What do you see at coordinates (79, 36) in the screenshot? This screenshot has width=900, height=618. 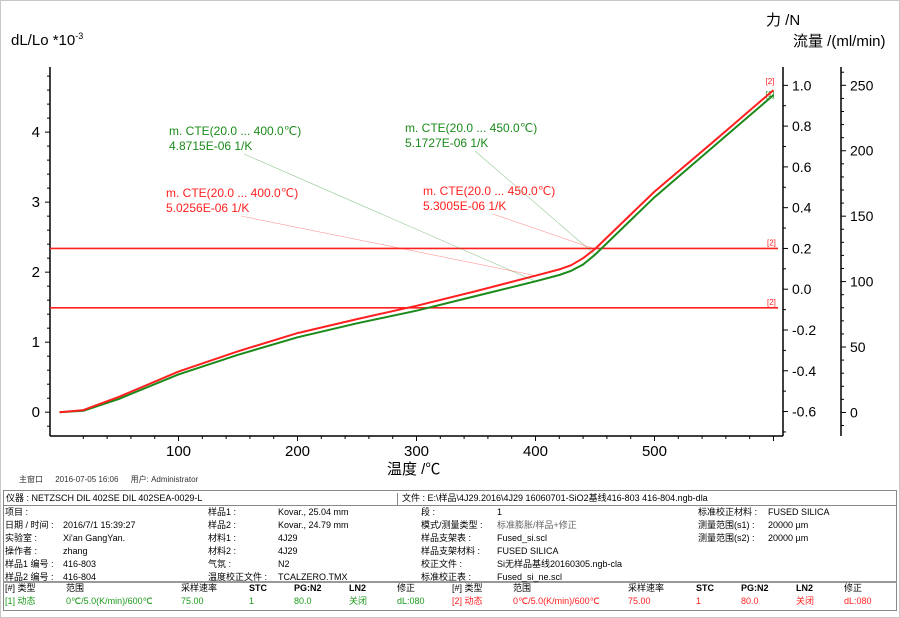 I see `y-axis-title-exponent: -3` at bounding box center [79, 36].